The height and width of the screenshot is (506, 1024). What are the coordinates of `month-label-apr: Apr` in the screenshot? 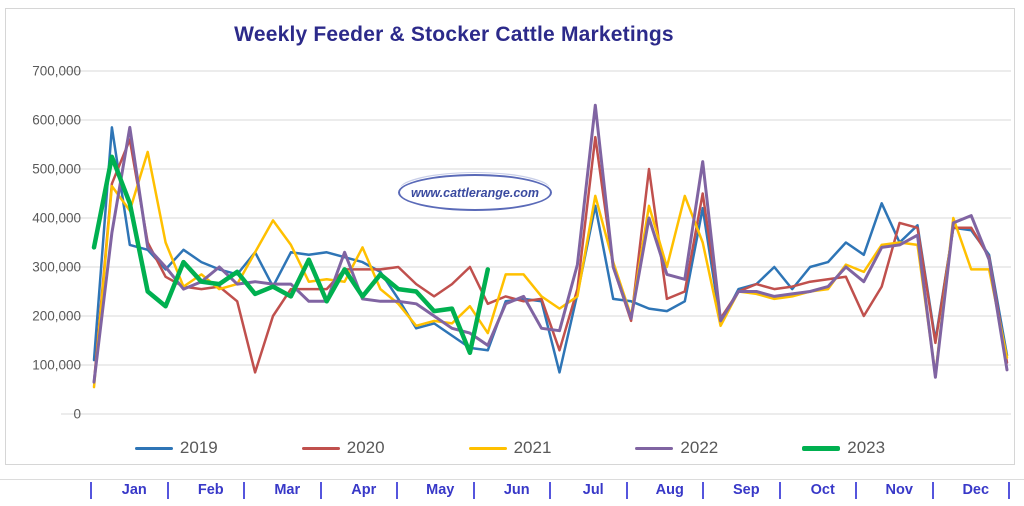 It's located at (364, 490).